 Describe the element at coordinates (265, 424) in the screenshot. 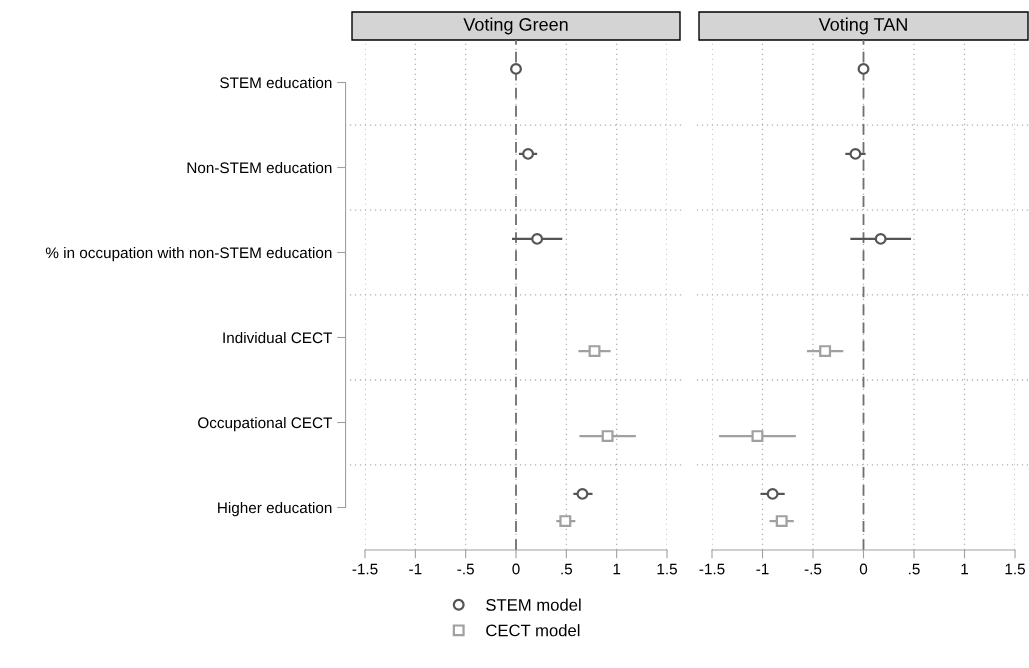

I see `y-tick-label: Occupational CECT` at that location.